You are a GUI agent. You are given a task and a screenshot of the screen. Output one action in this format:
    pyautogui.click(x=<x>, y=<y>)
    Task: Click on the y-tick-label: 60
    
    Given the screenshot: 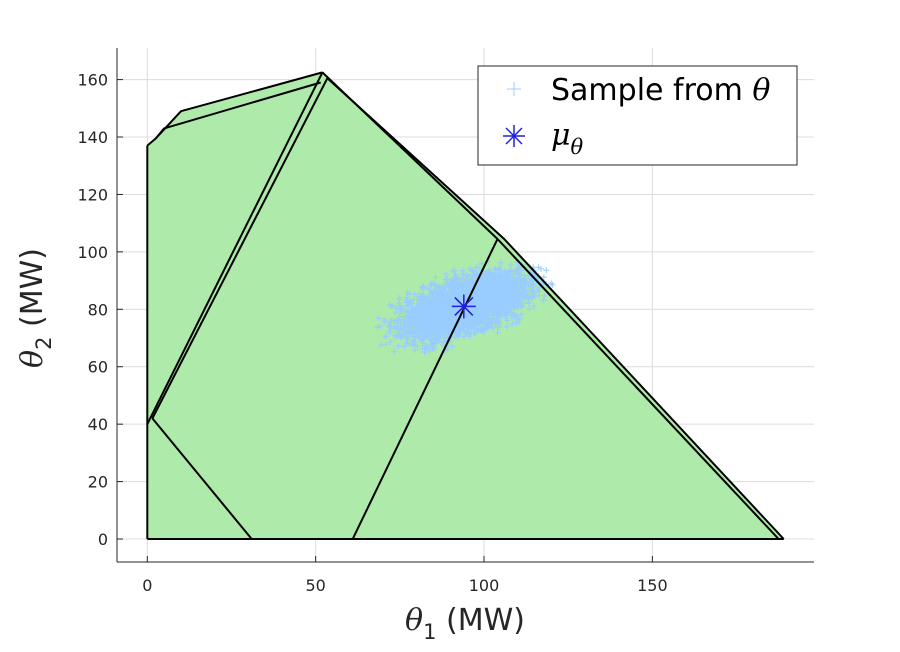 What is the action you would take?
    pyautogui.click(x=98, y=367)
    